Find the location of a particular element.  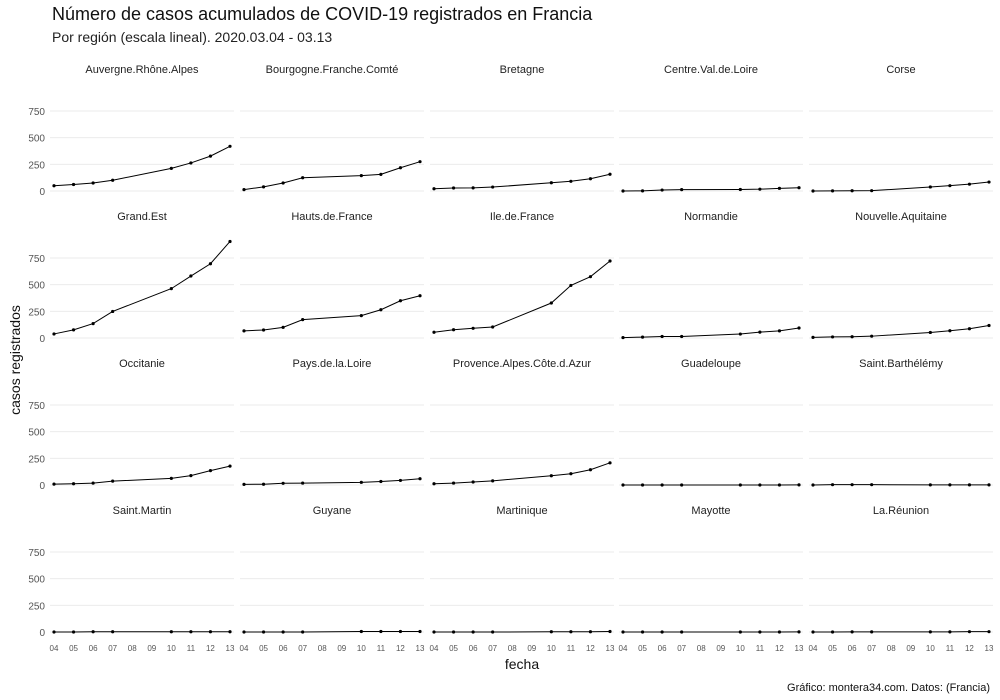

facet-panel: Martinique 04 05 06 07 08 09 10 11 12 13 is located at coordinates (522, 579).